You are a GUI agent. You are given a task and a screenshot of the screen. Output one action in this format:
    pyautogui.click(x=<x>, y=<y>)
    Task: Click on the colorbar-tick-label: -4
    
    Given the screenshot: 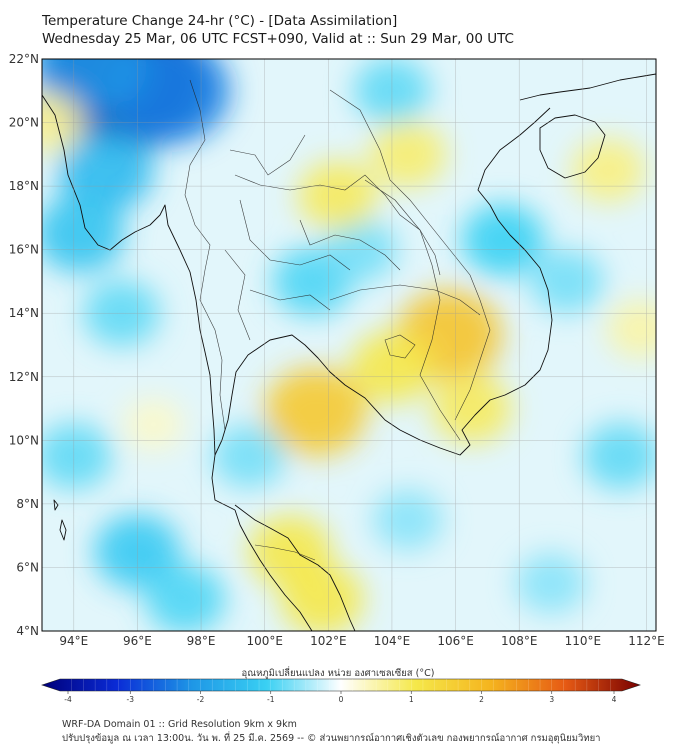 What is the action you would take?
    pyautogui.click(x=68, y=699)
    